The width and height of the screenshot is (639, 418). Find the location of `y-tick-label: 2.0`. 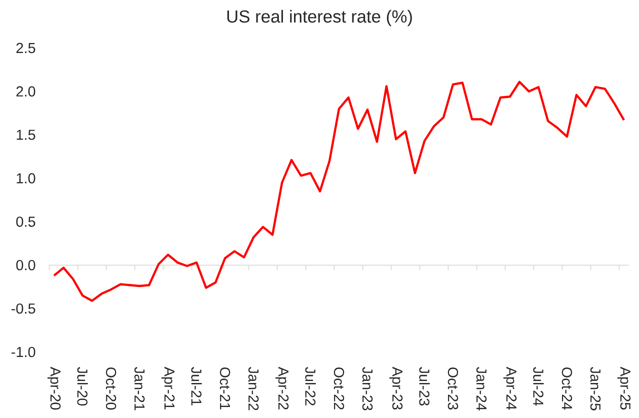

y-tick-label: 2.0 is located at coordinates (26, 91).